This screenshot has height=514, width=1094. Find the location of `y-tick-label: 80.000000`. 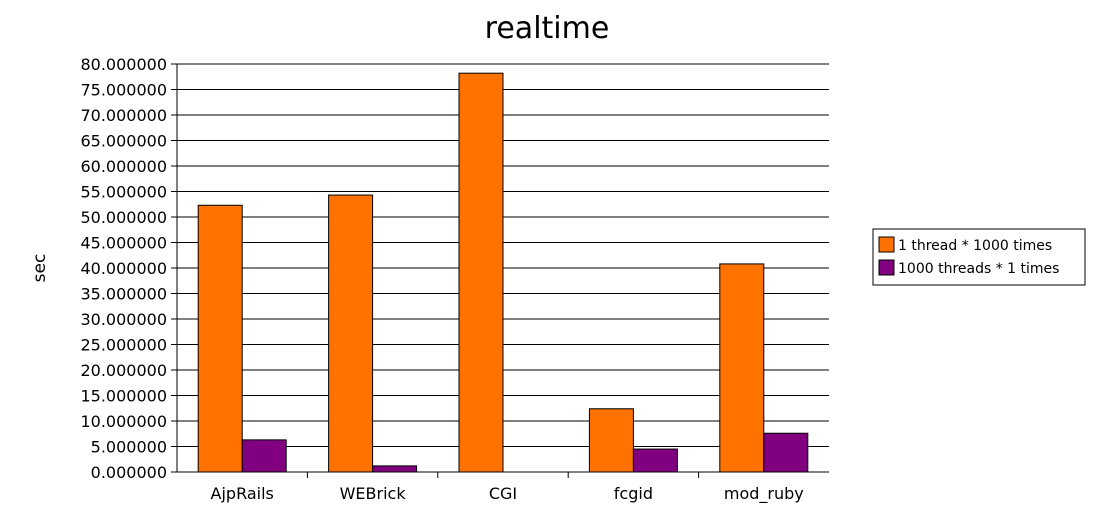

y-tick-label: 80.000000 is located at coordinates (123, 64).